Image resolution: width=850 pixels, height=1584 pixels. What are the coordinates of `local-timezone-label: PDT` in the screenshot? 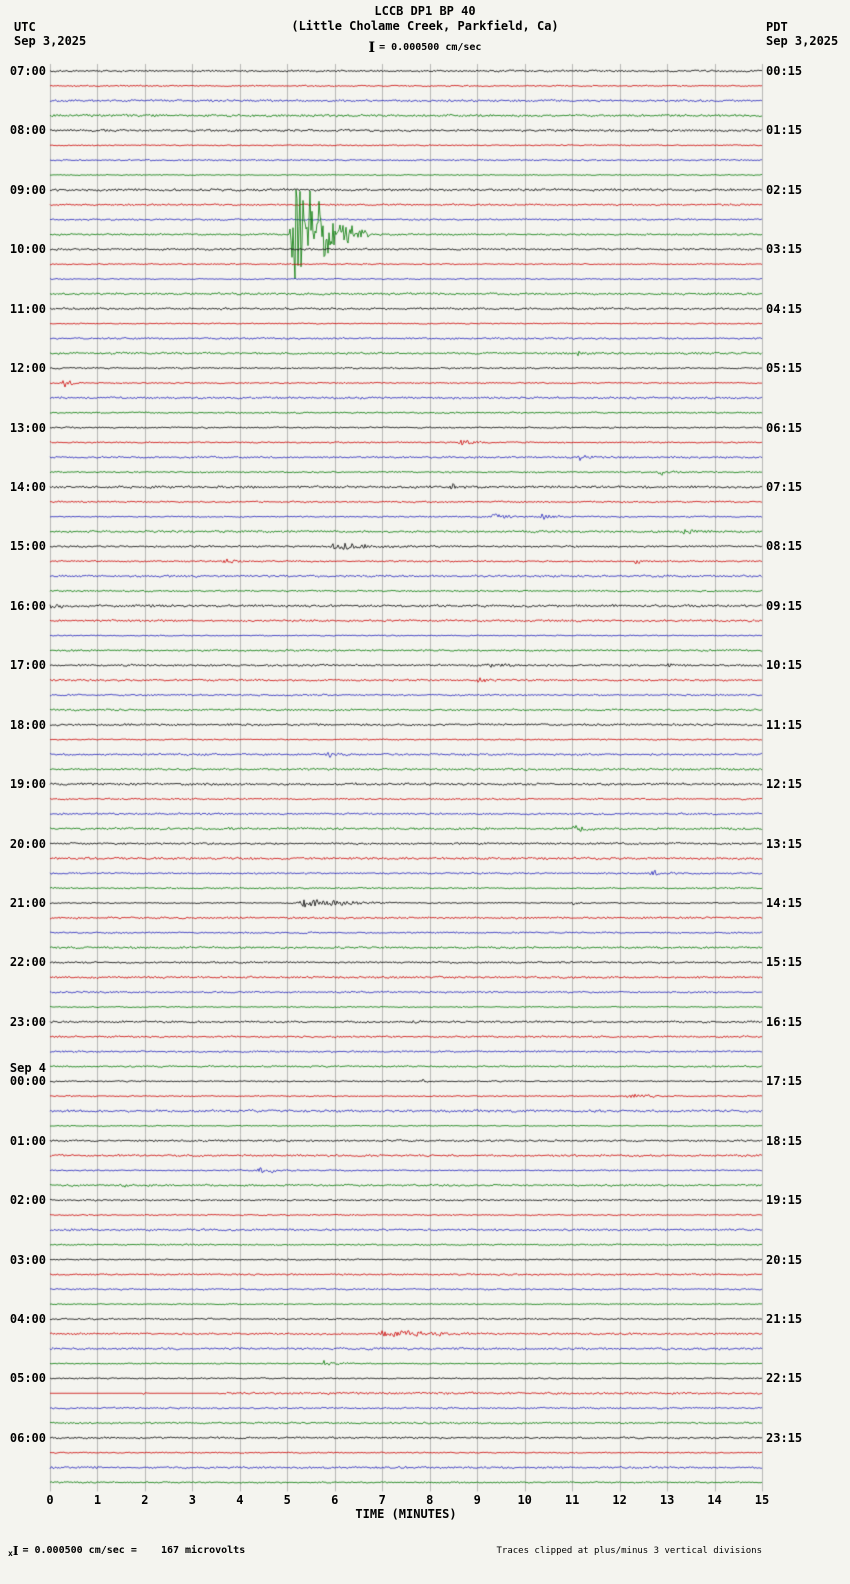 It's located at (777, 27).